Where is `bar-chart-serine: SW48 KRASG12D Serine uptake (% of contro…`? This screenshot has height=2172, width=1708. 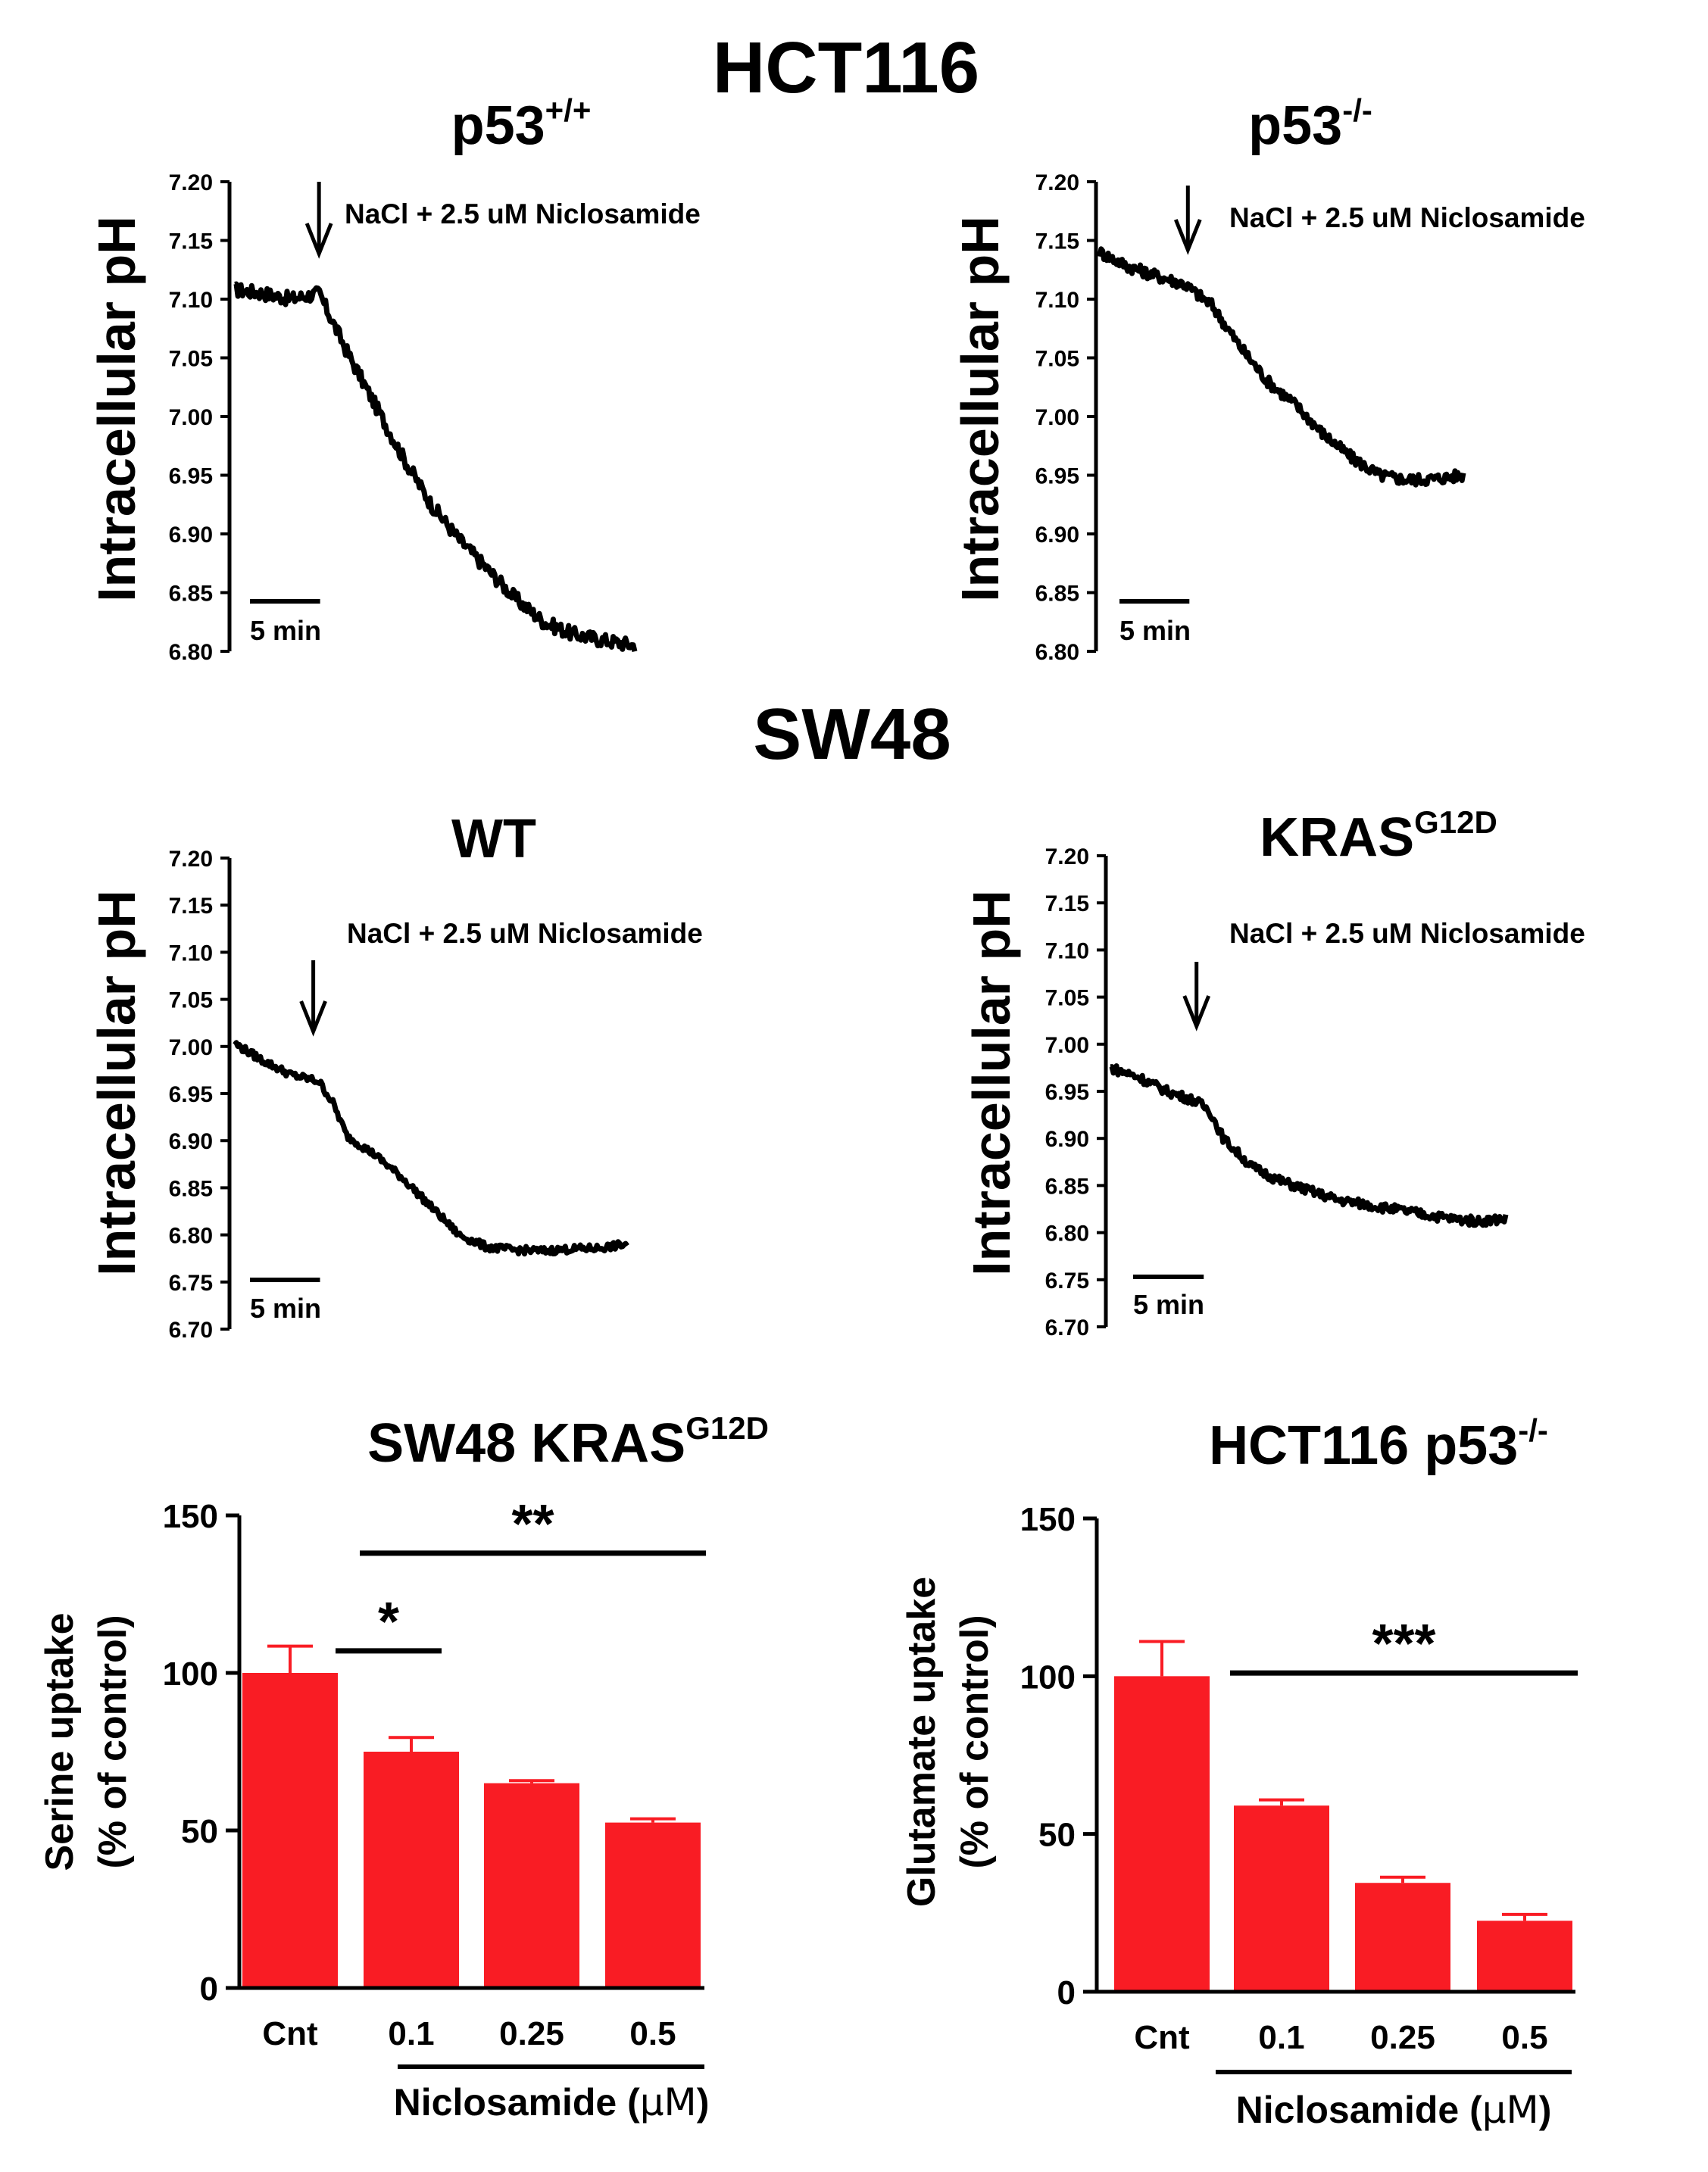
bar-chart-serine: SW48 KRASG12D Serine uptake (% of contro… is located at coordinates (403, 1767).